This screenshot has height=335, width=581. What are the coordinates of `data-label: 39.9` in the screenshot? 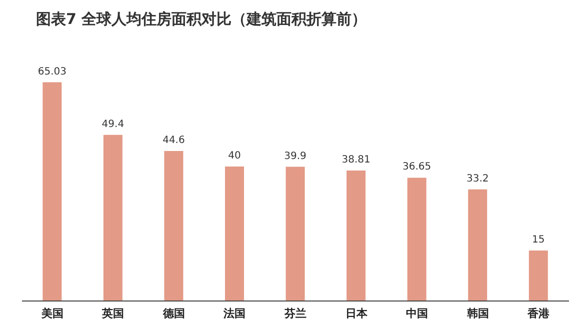 It's located at (295, 156).